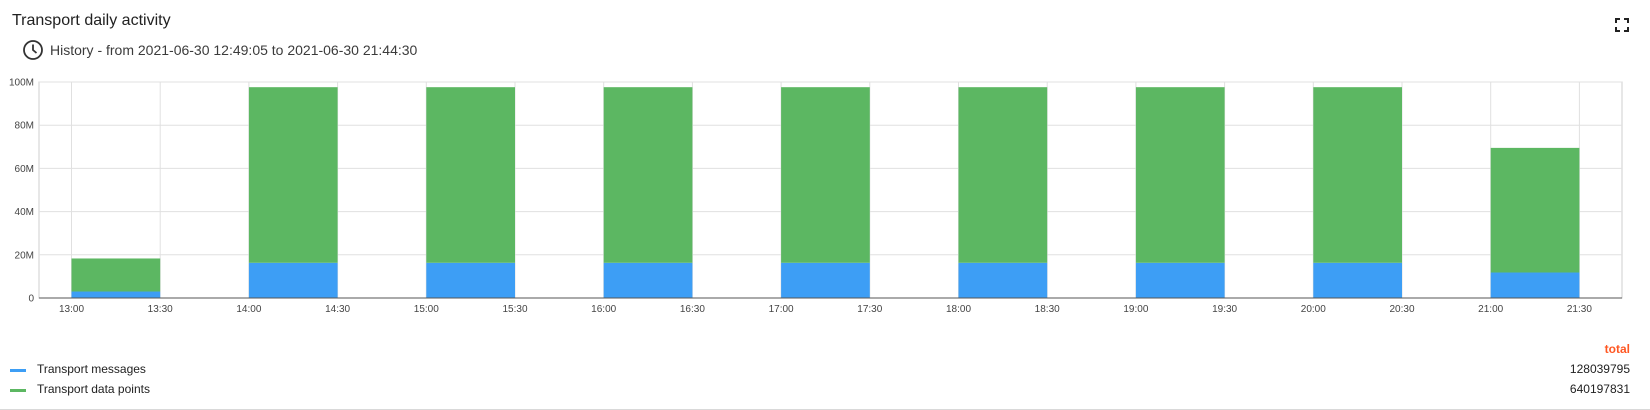  What do you see at coordinates (33, 50) in the screenshot?
I see `clock-icon` at bounding box center [33, 50].